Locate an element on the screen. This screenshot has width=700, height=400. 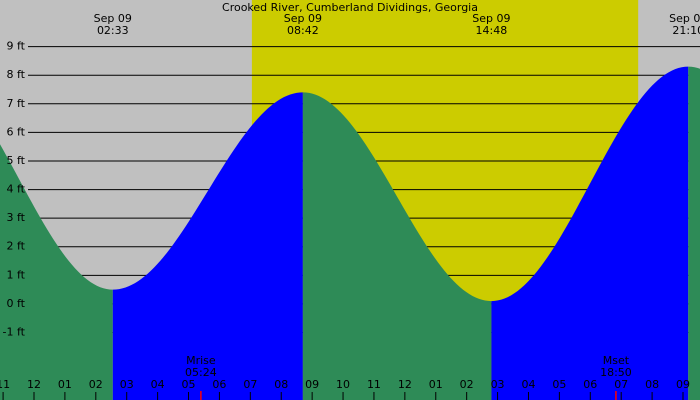
moon-name: Mset is located at coordinates (616, 360).